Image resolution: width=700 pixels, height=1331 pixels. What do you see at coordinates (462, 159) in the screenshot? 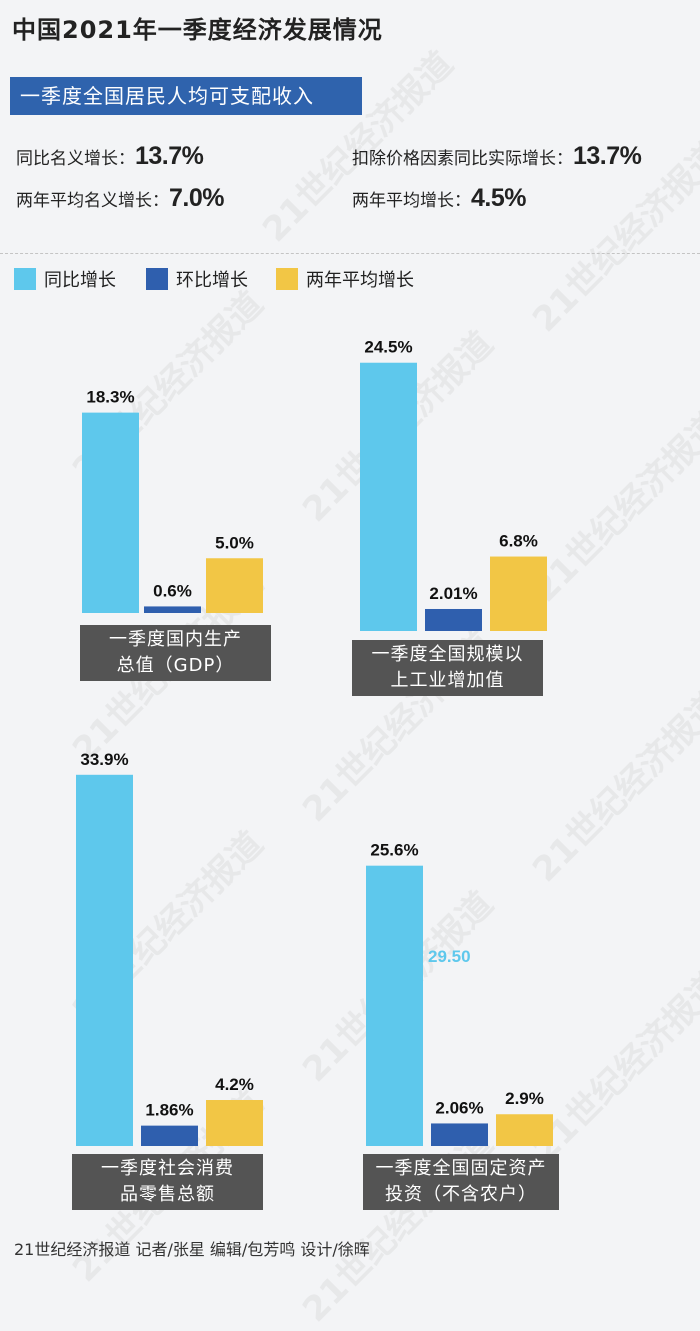
I see `stat-label: 扣除价格因素同比实际增长：` at bounding box center [462, 159].